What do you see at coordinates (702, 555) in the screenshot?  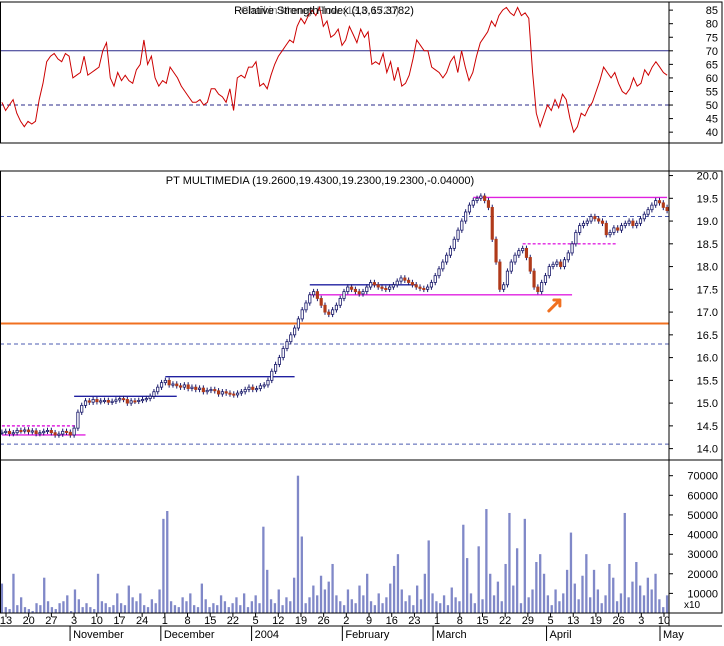 I see `volume-tick-label: 30000` at bounding box center [702, 555].